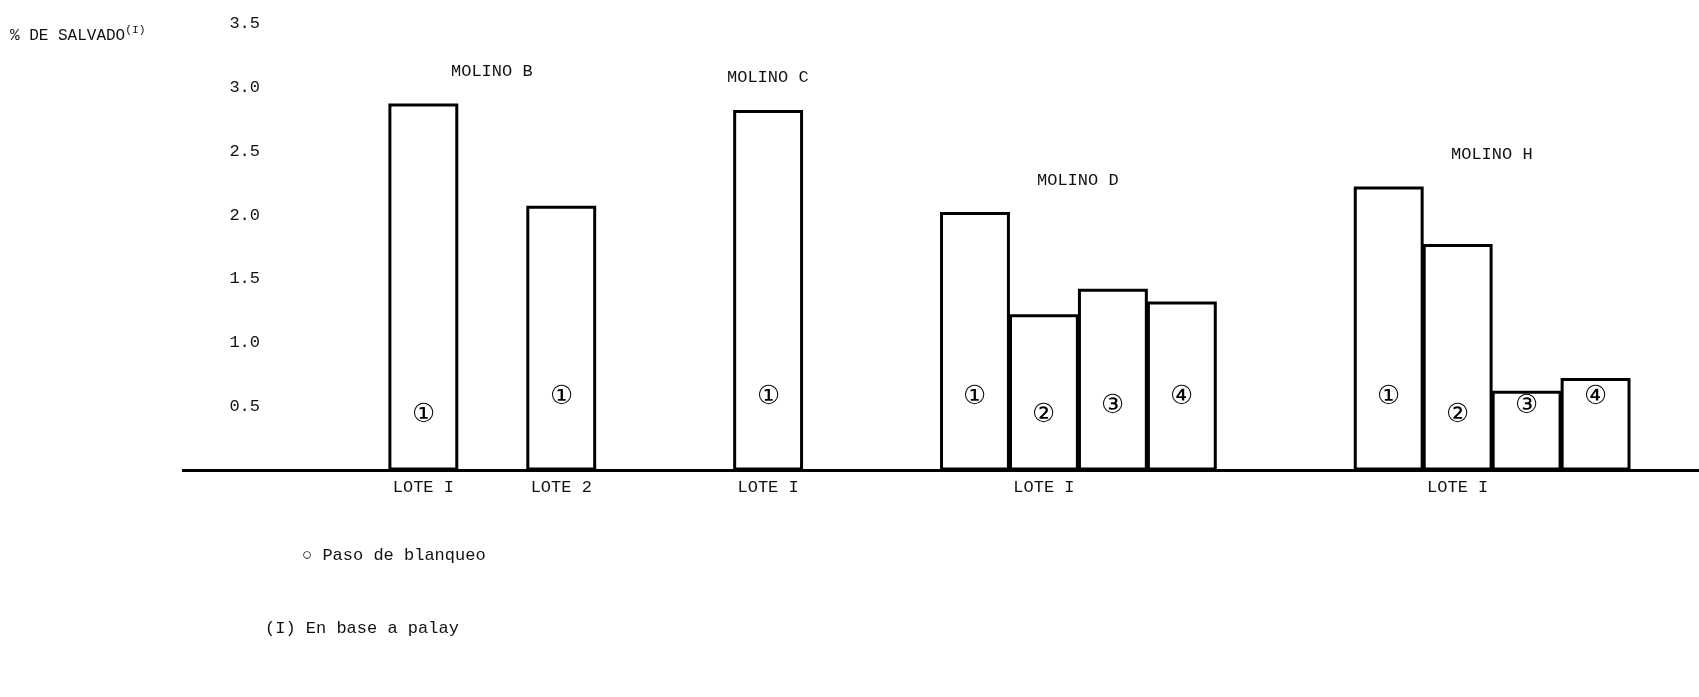 The image size is (1699, 697). I want to click on y-axis-title: % DE SALVADO$^{(I)}$, so click(78, 34).